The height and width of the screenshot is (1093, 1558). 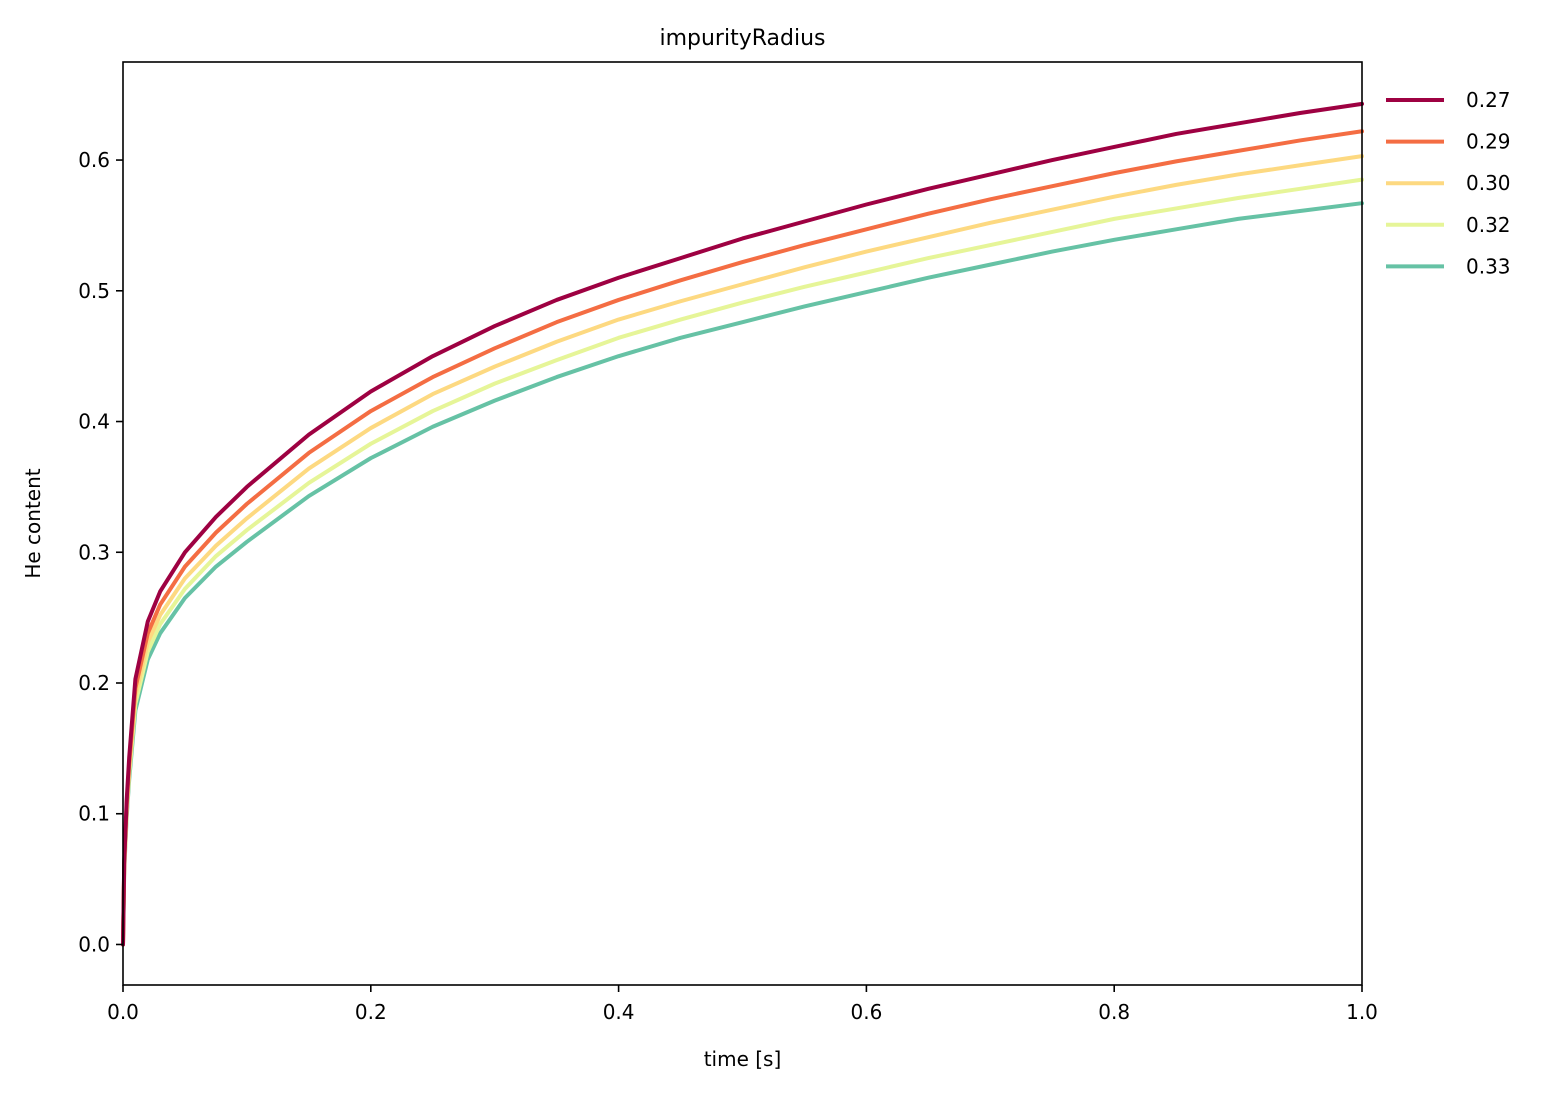 I want to click on y-tick-label: 0.5, so click(x=94, y=291).